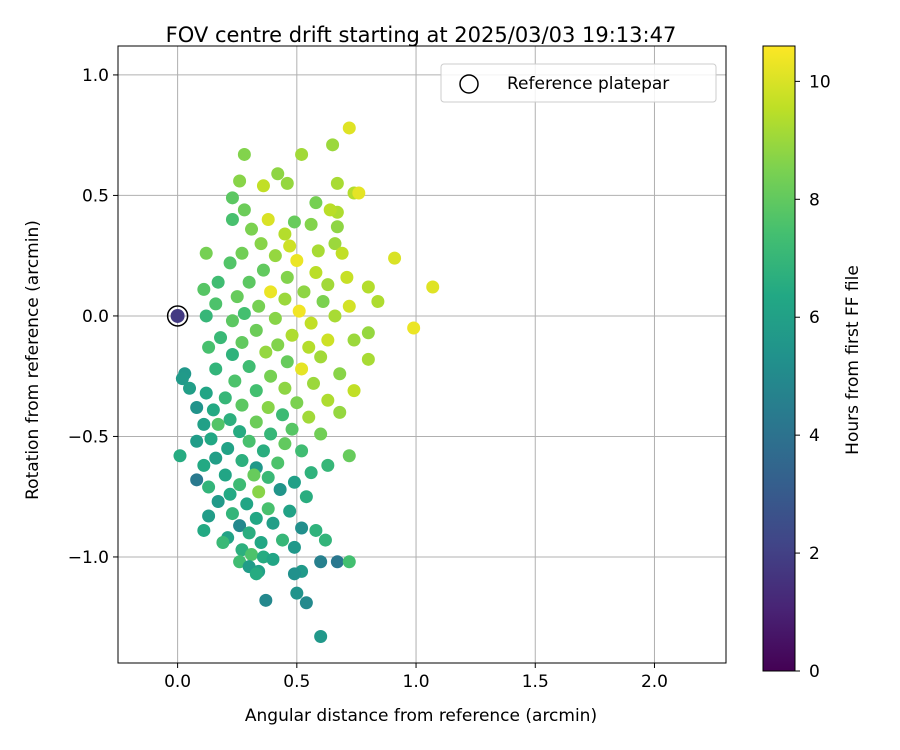  I want to click on colorbar-label: Hours from first FF file, so click(853, 360).